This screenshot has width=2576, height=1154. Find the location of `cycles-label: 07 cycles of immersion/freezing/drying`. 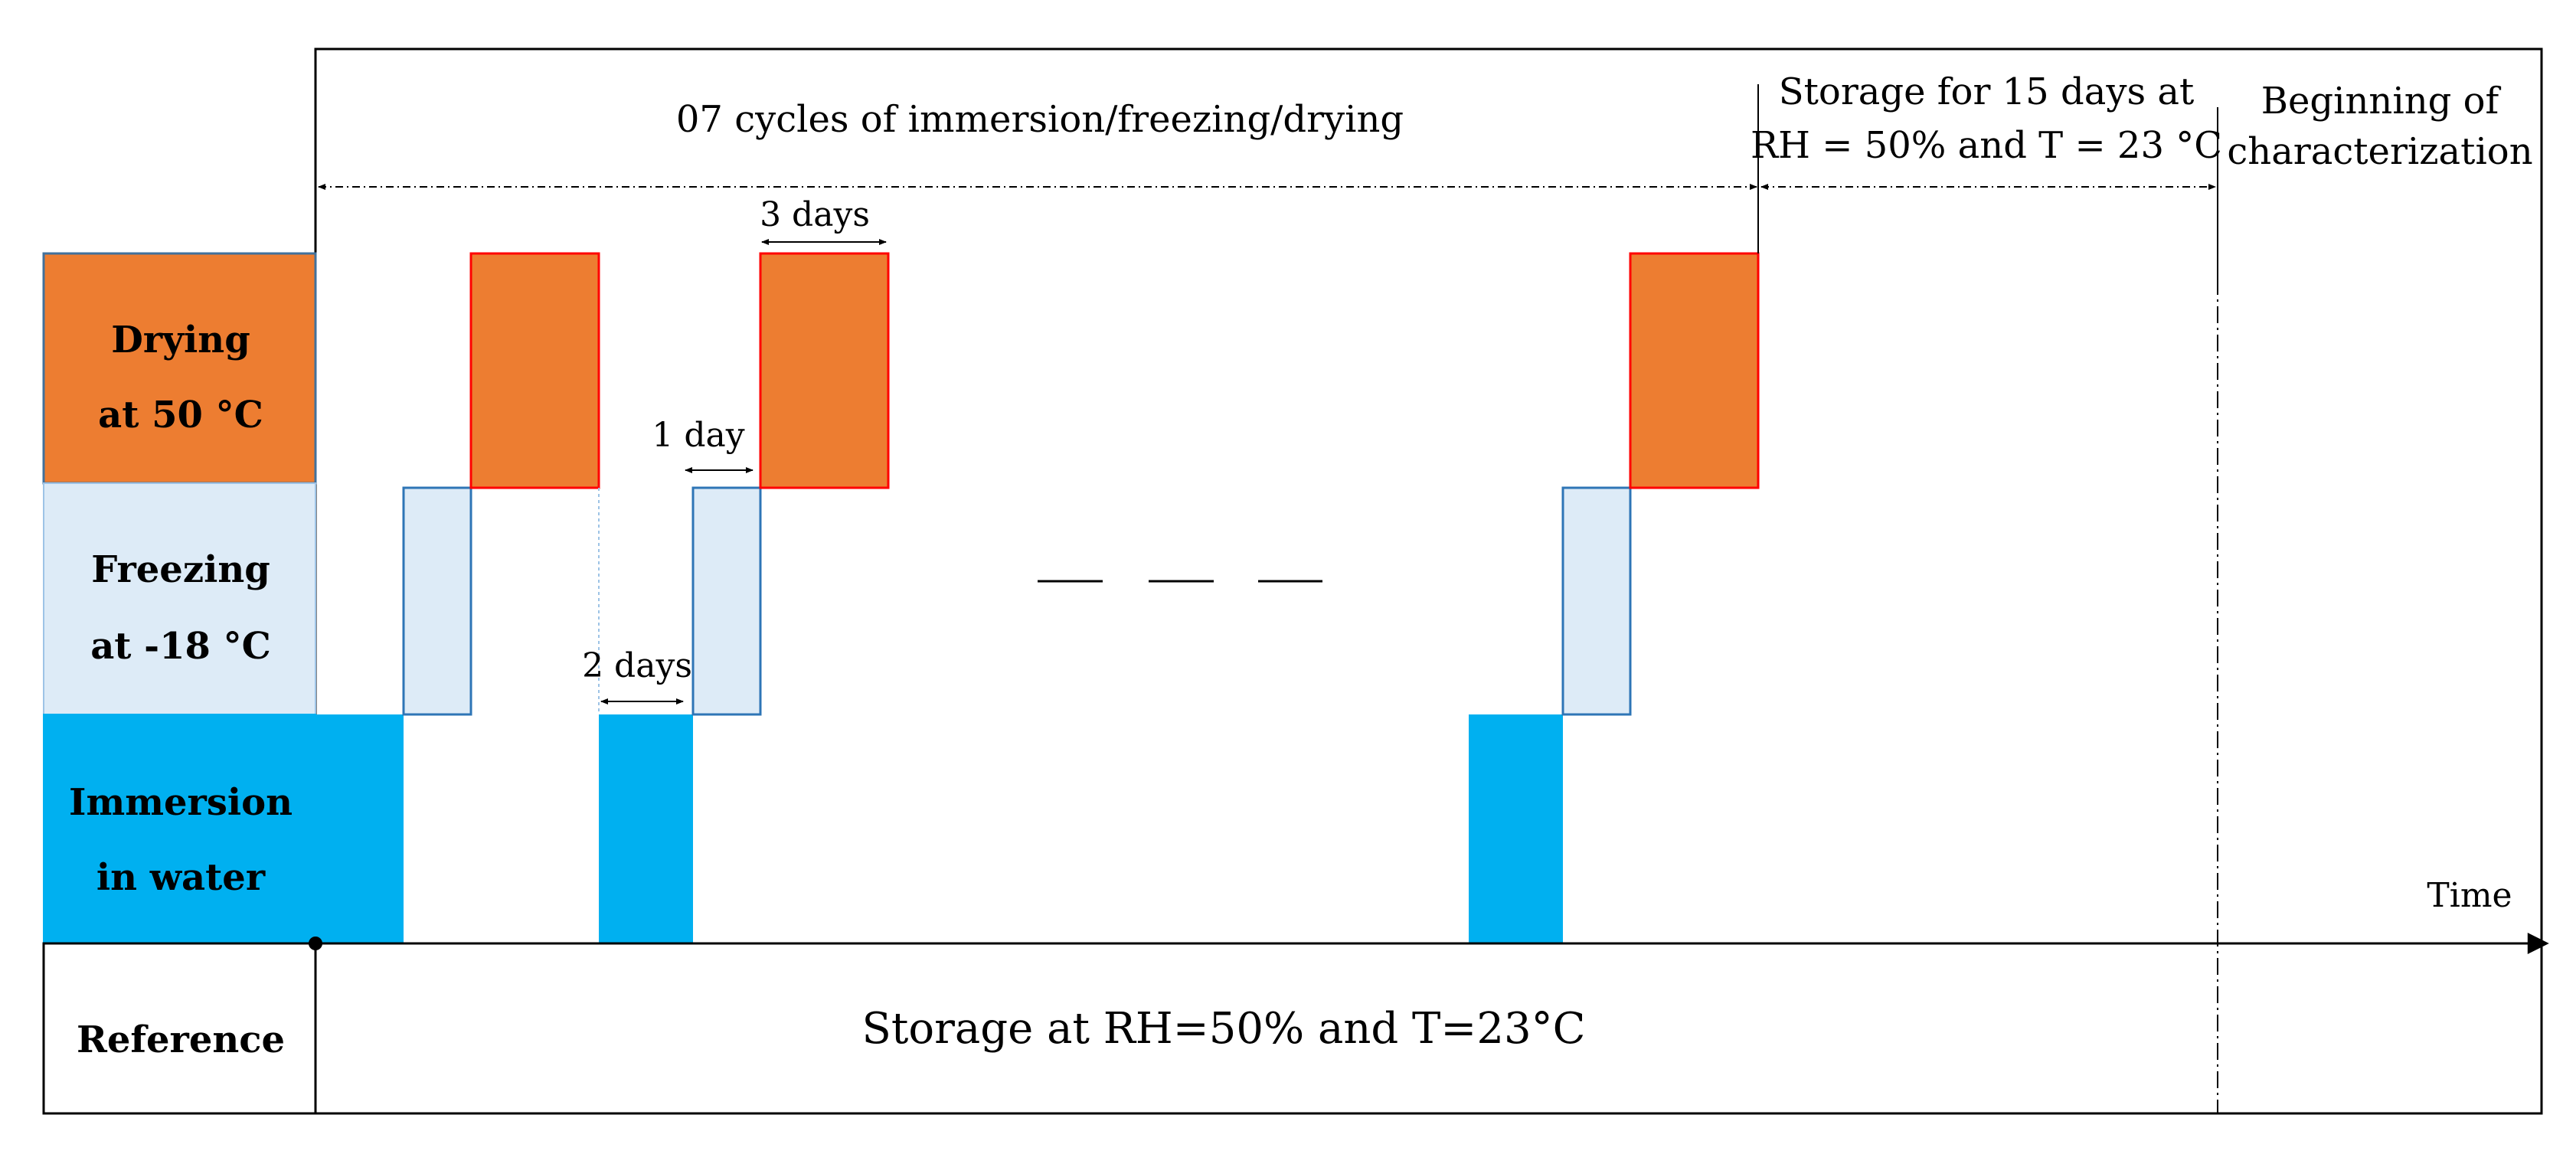

cycles-label: 07 cycles of immersion/freezing/drying is located at coordinates (1040, 120).